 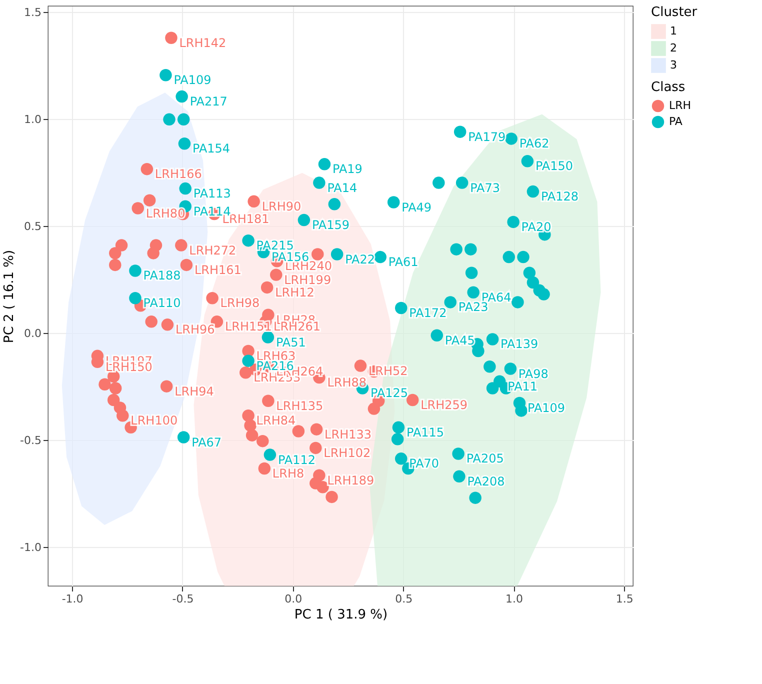 I want to click on data-label: LRH12, so click(x=294, y=292).